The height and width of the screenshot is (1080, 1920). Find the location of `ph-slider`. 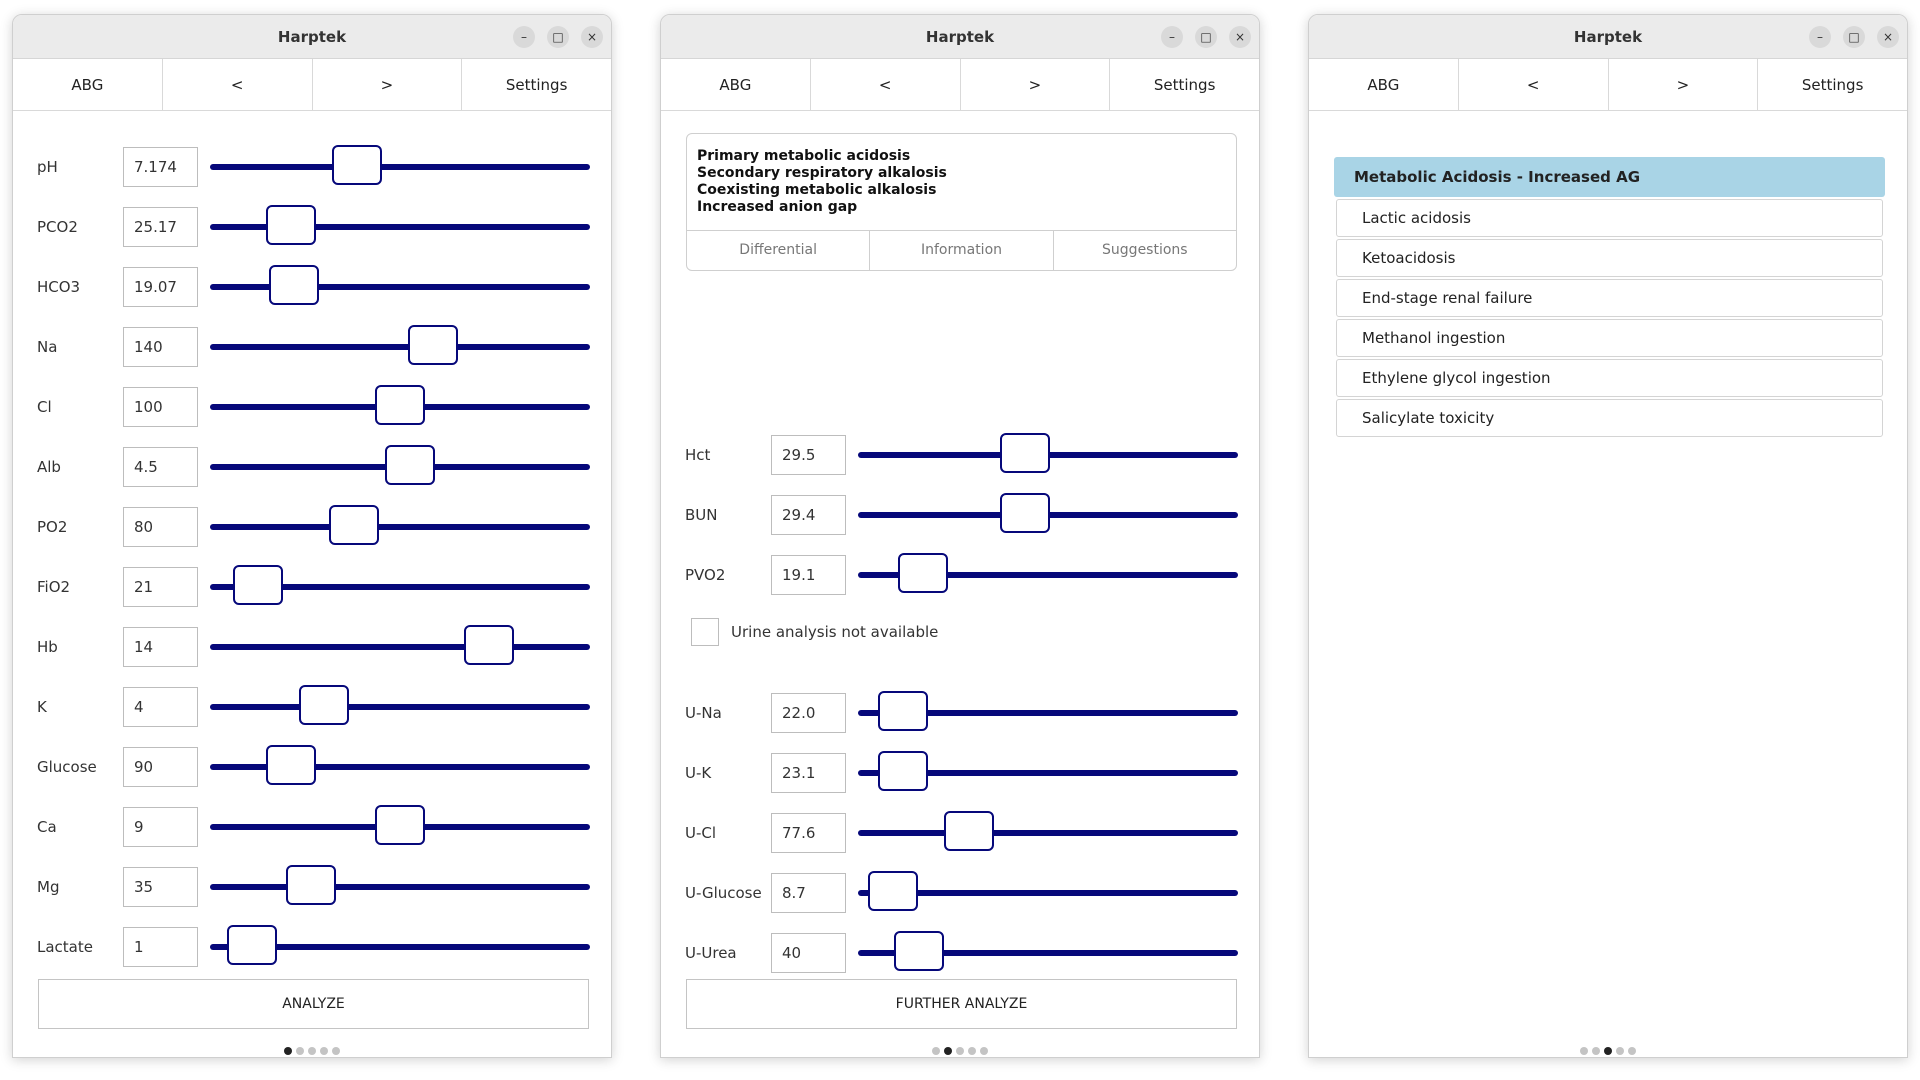

ph-slider is located at coordinates (400, 165).